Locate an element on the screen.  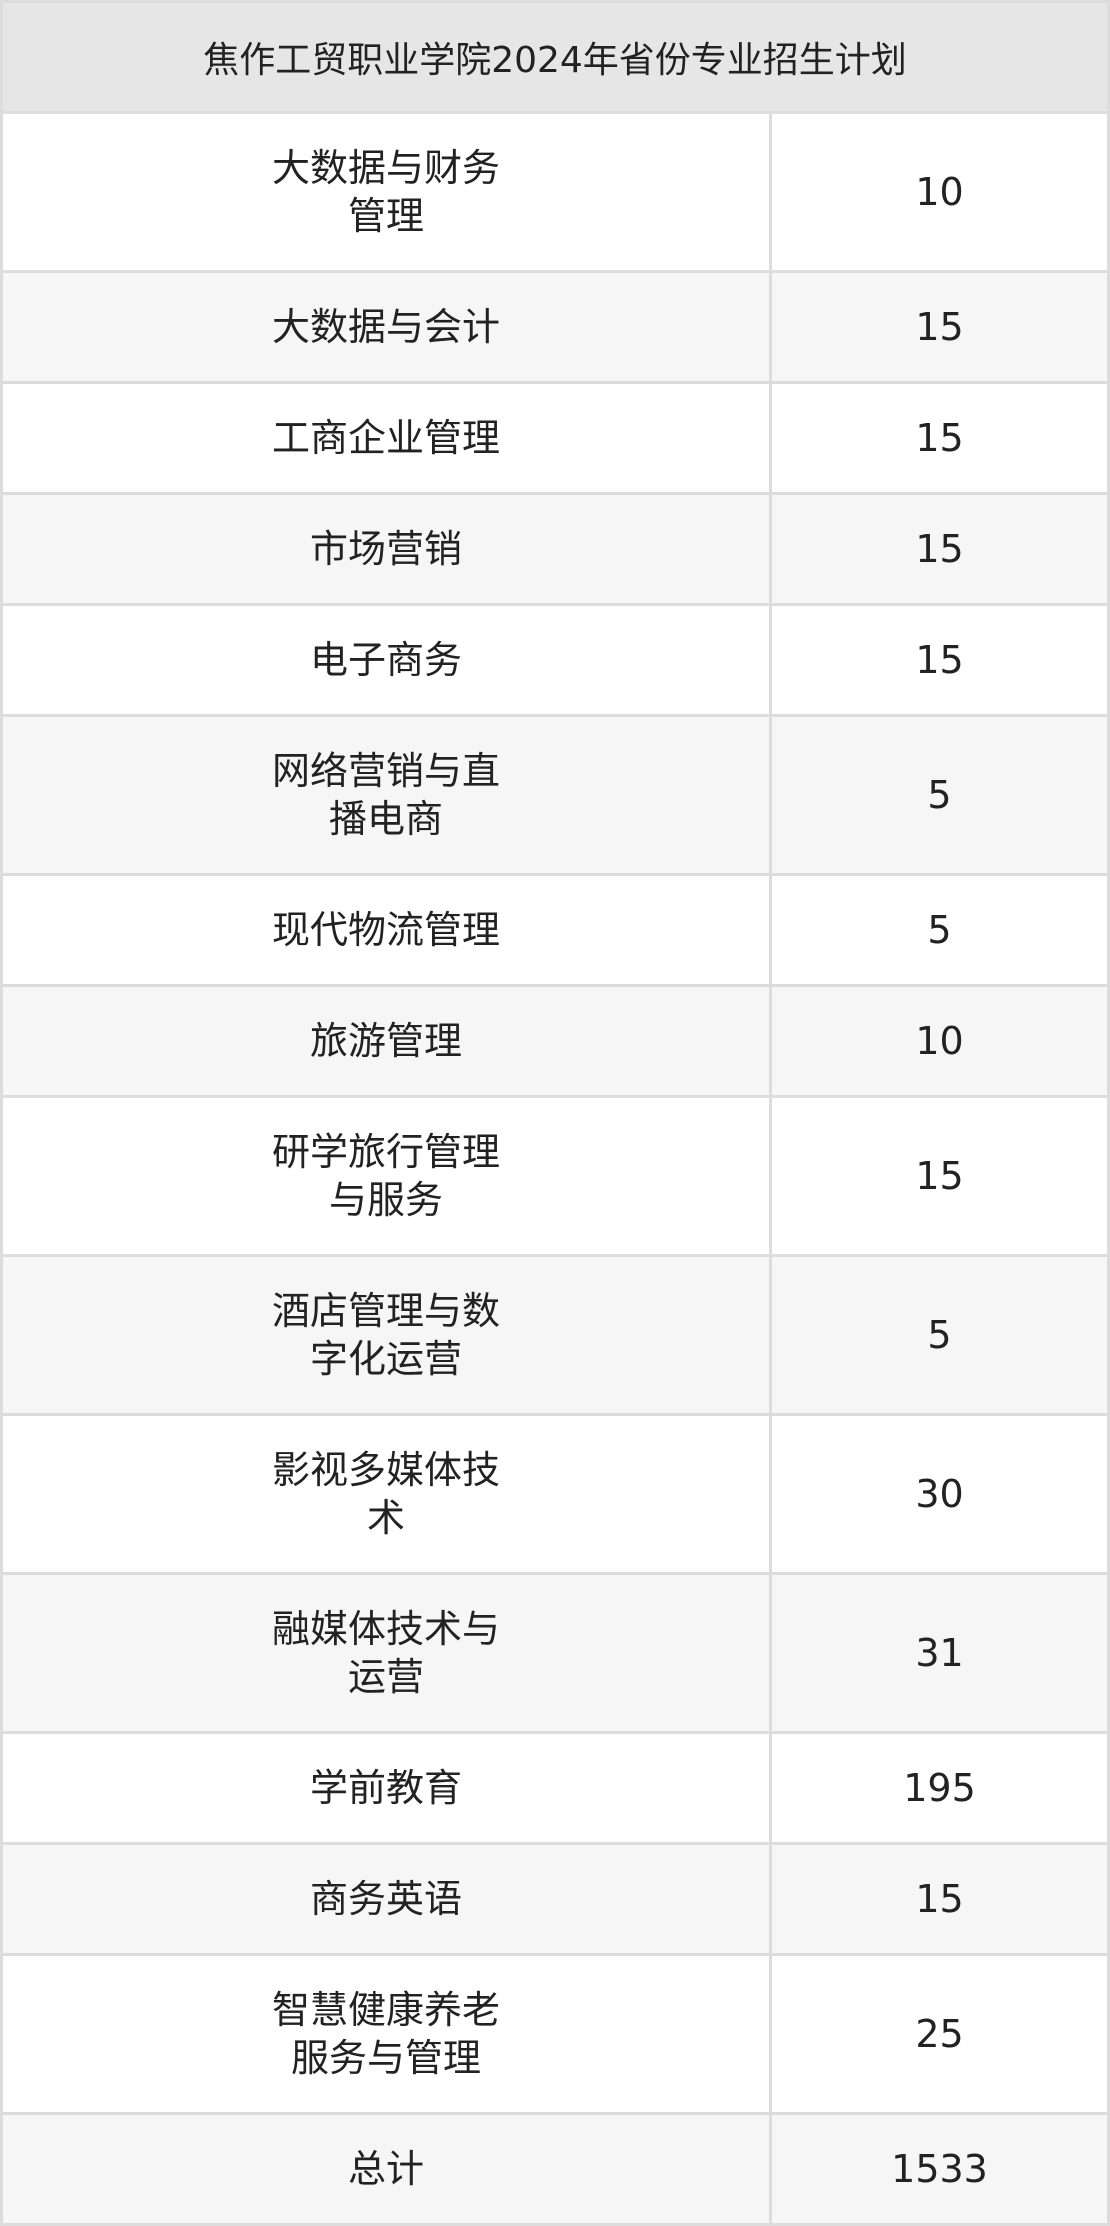
table-row: 智慧健康养老服务与管理 25 is located at coordinates (555, 2034).